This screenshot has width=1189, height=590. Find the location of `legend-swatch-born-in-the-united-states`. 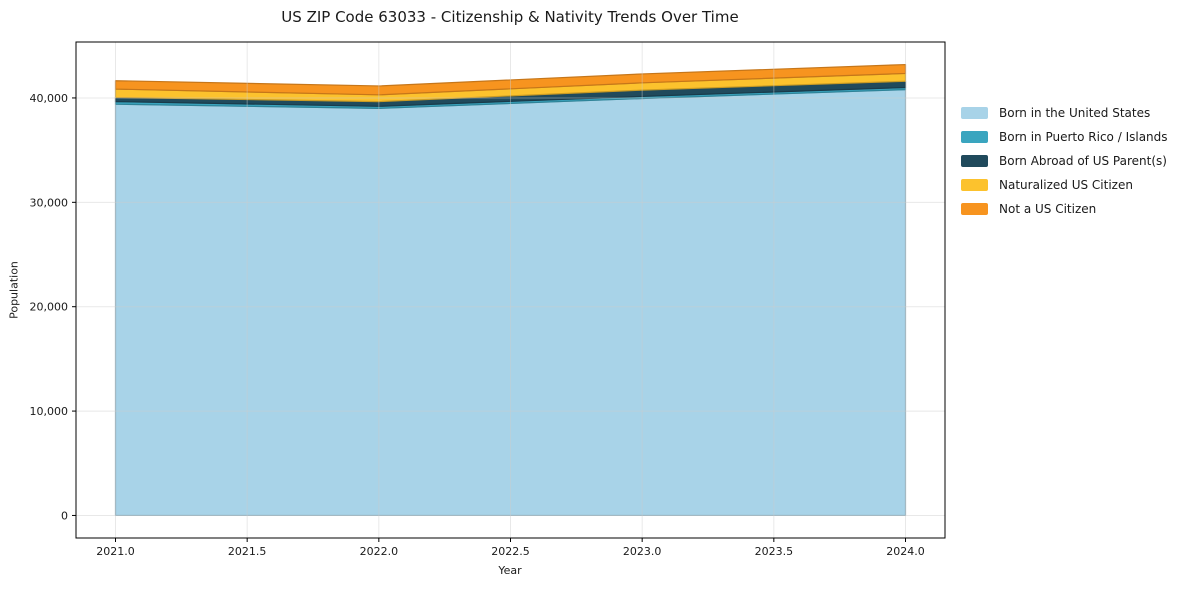

legend-swatch-born-in-the-united-states is located at coordinates (974, 113).